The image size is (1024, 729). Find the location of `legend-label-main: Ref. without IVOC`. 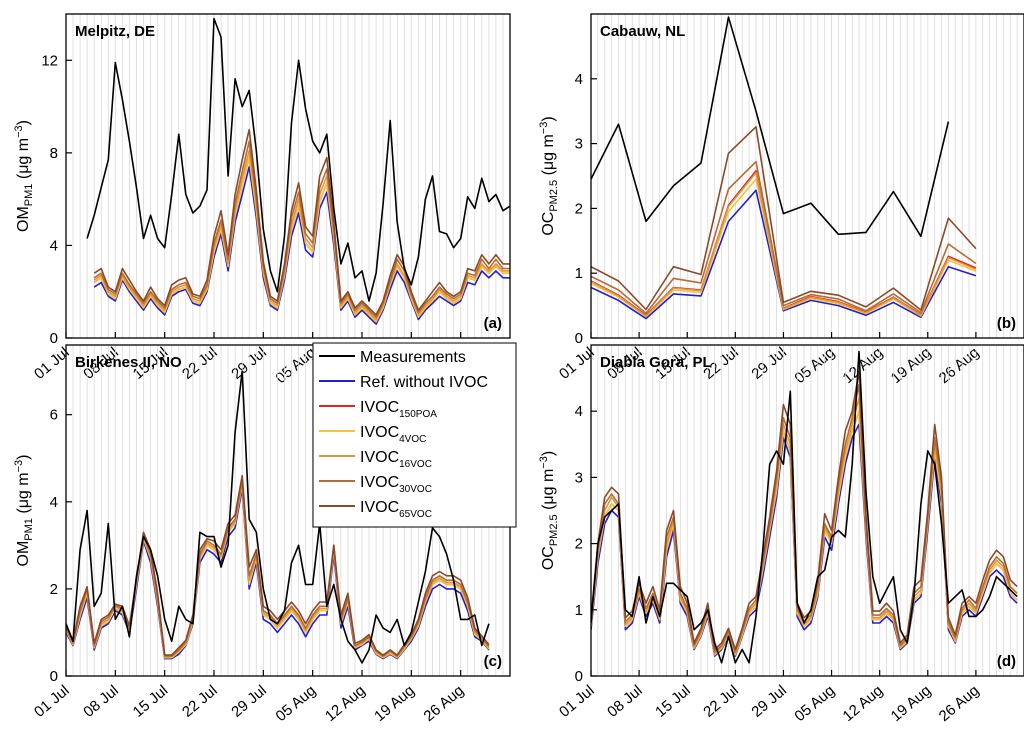

legend-label-main: Ref. without IVOC is located at coordinates (424, 382).